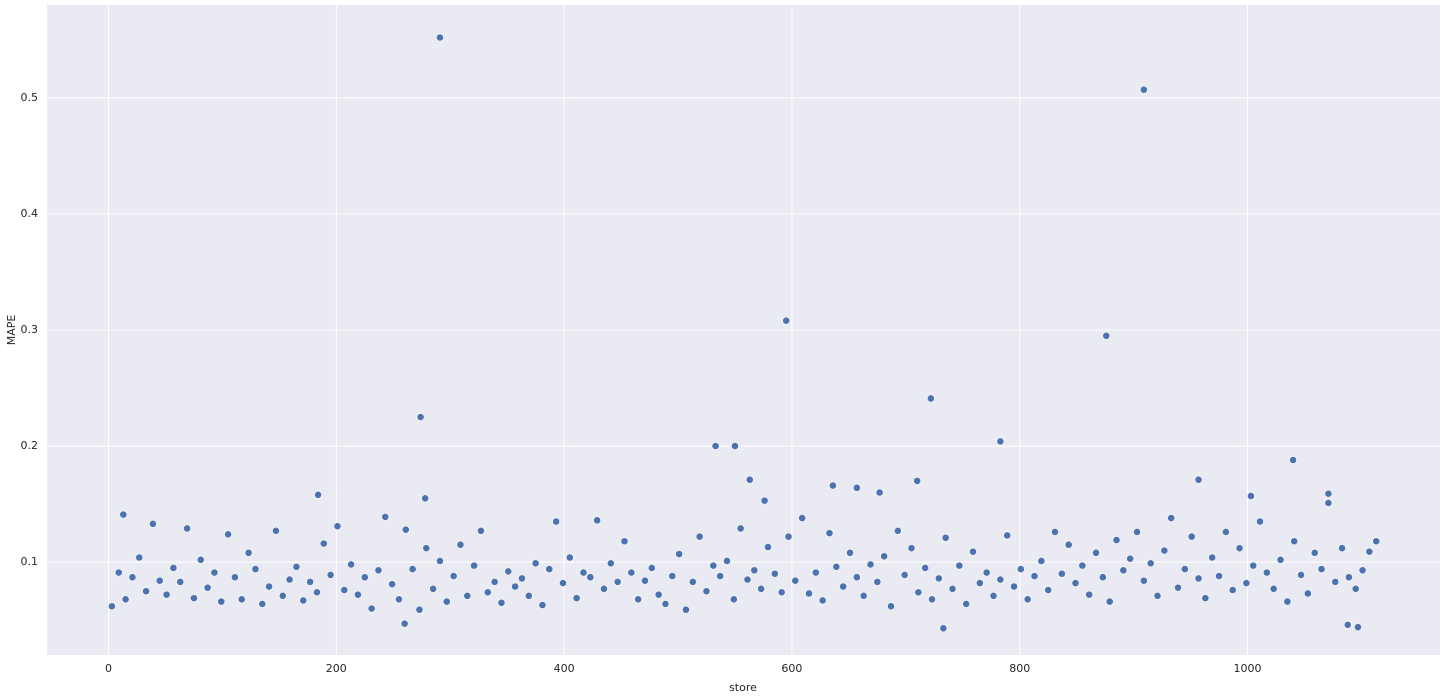 The width and height of the screenshot is (1448, 700). Describe the element at coordinates (564, 668) in the screenshot. I see `x-tick-label: 400` at that location.